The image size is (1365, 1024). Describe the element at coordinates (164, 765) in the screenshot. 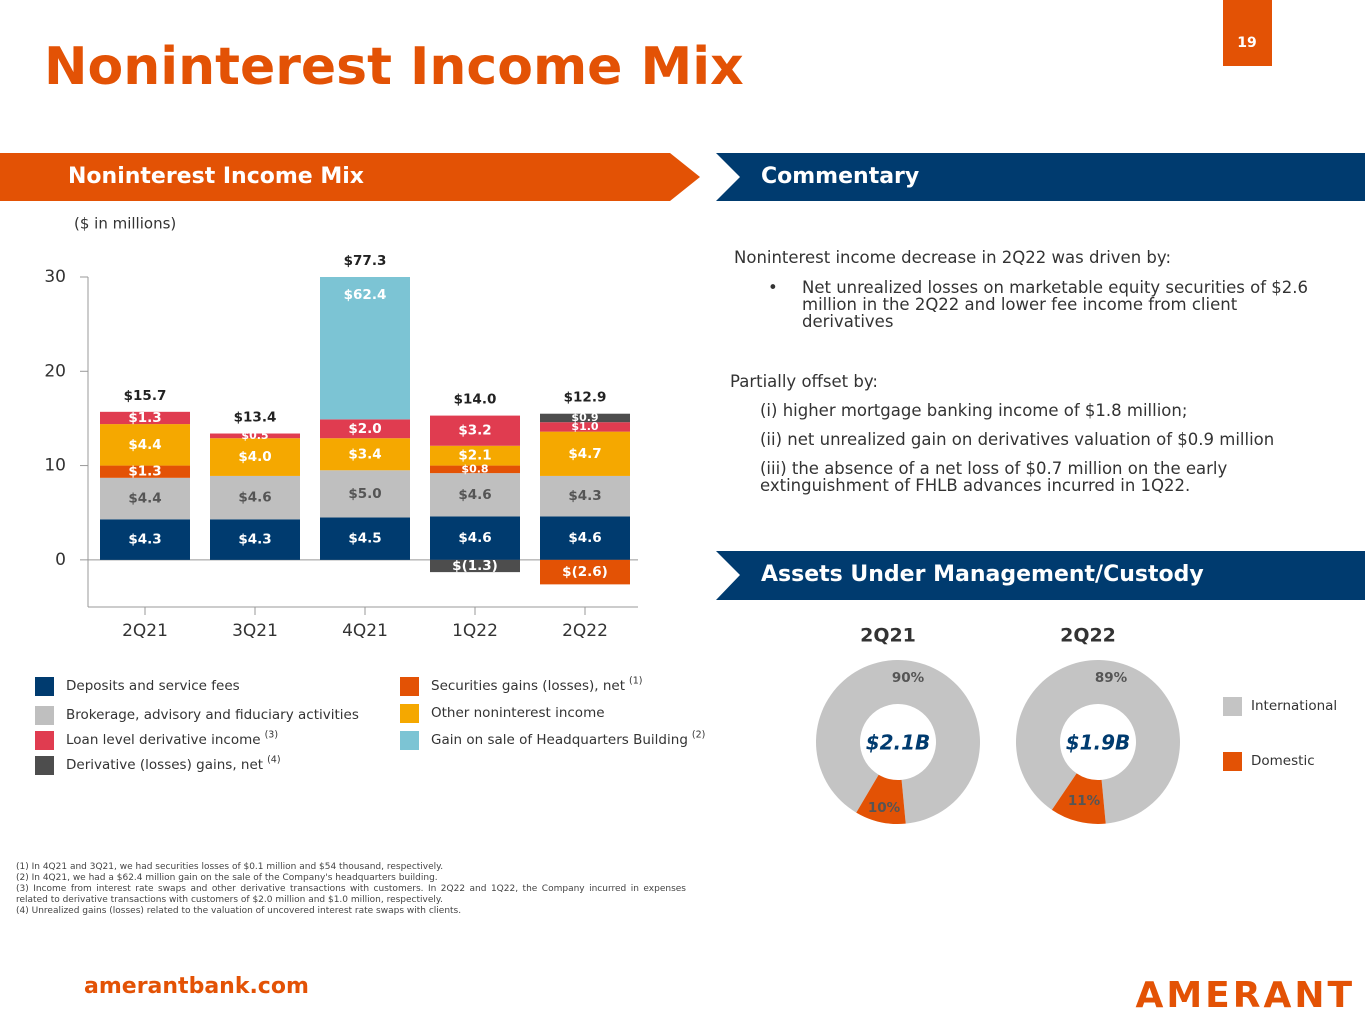

I see `legend-label: Derivative (losses) gains, net` at that location.